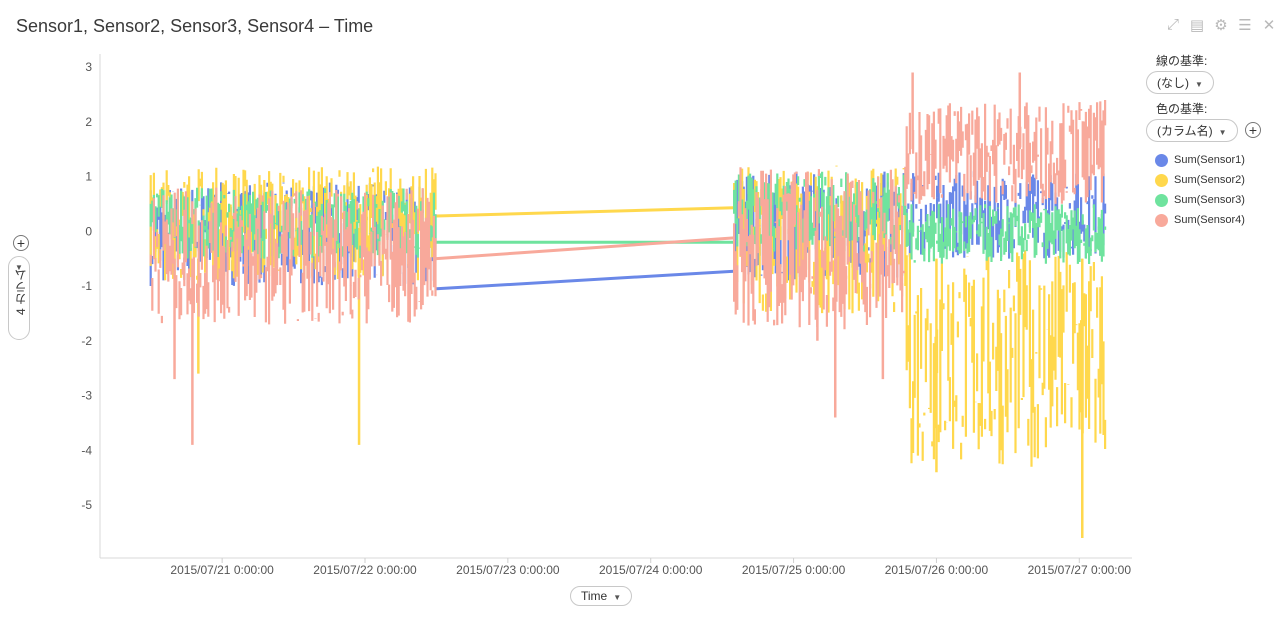  I want to click on toolbar: ⤢ ▤ ⚙ ☰ ✕, so click(1221, 25).